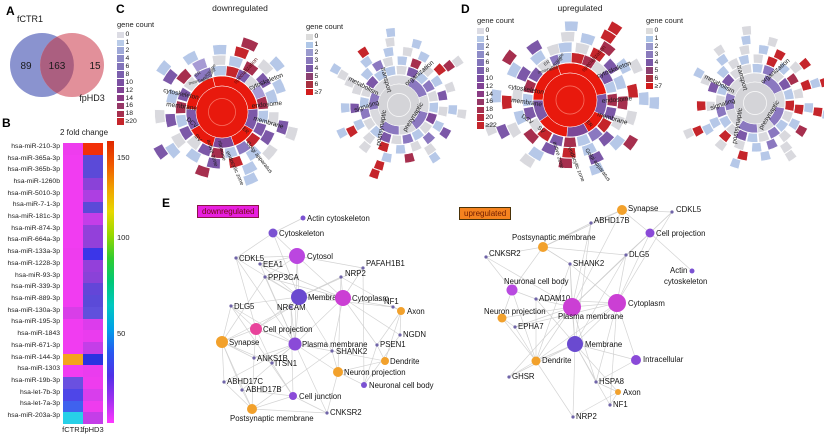 The width and height of the screenshot is (824, 439). What do you see at coordinates (6, 123) in the screenshot?
I see `panel-b-label: B` at bounding box center [6, 123].